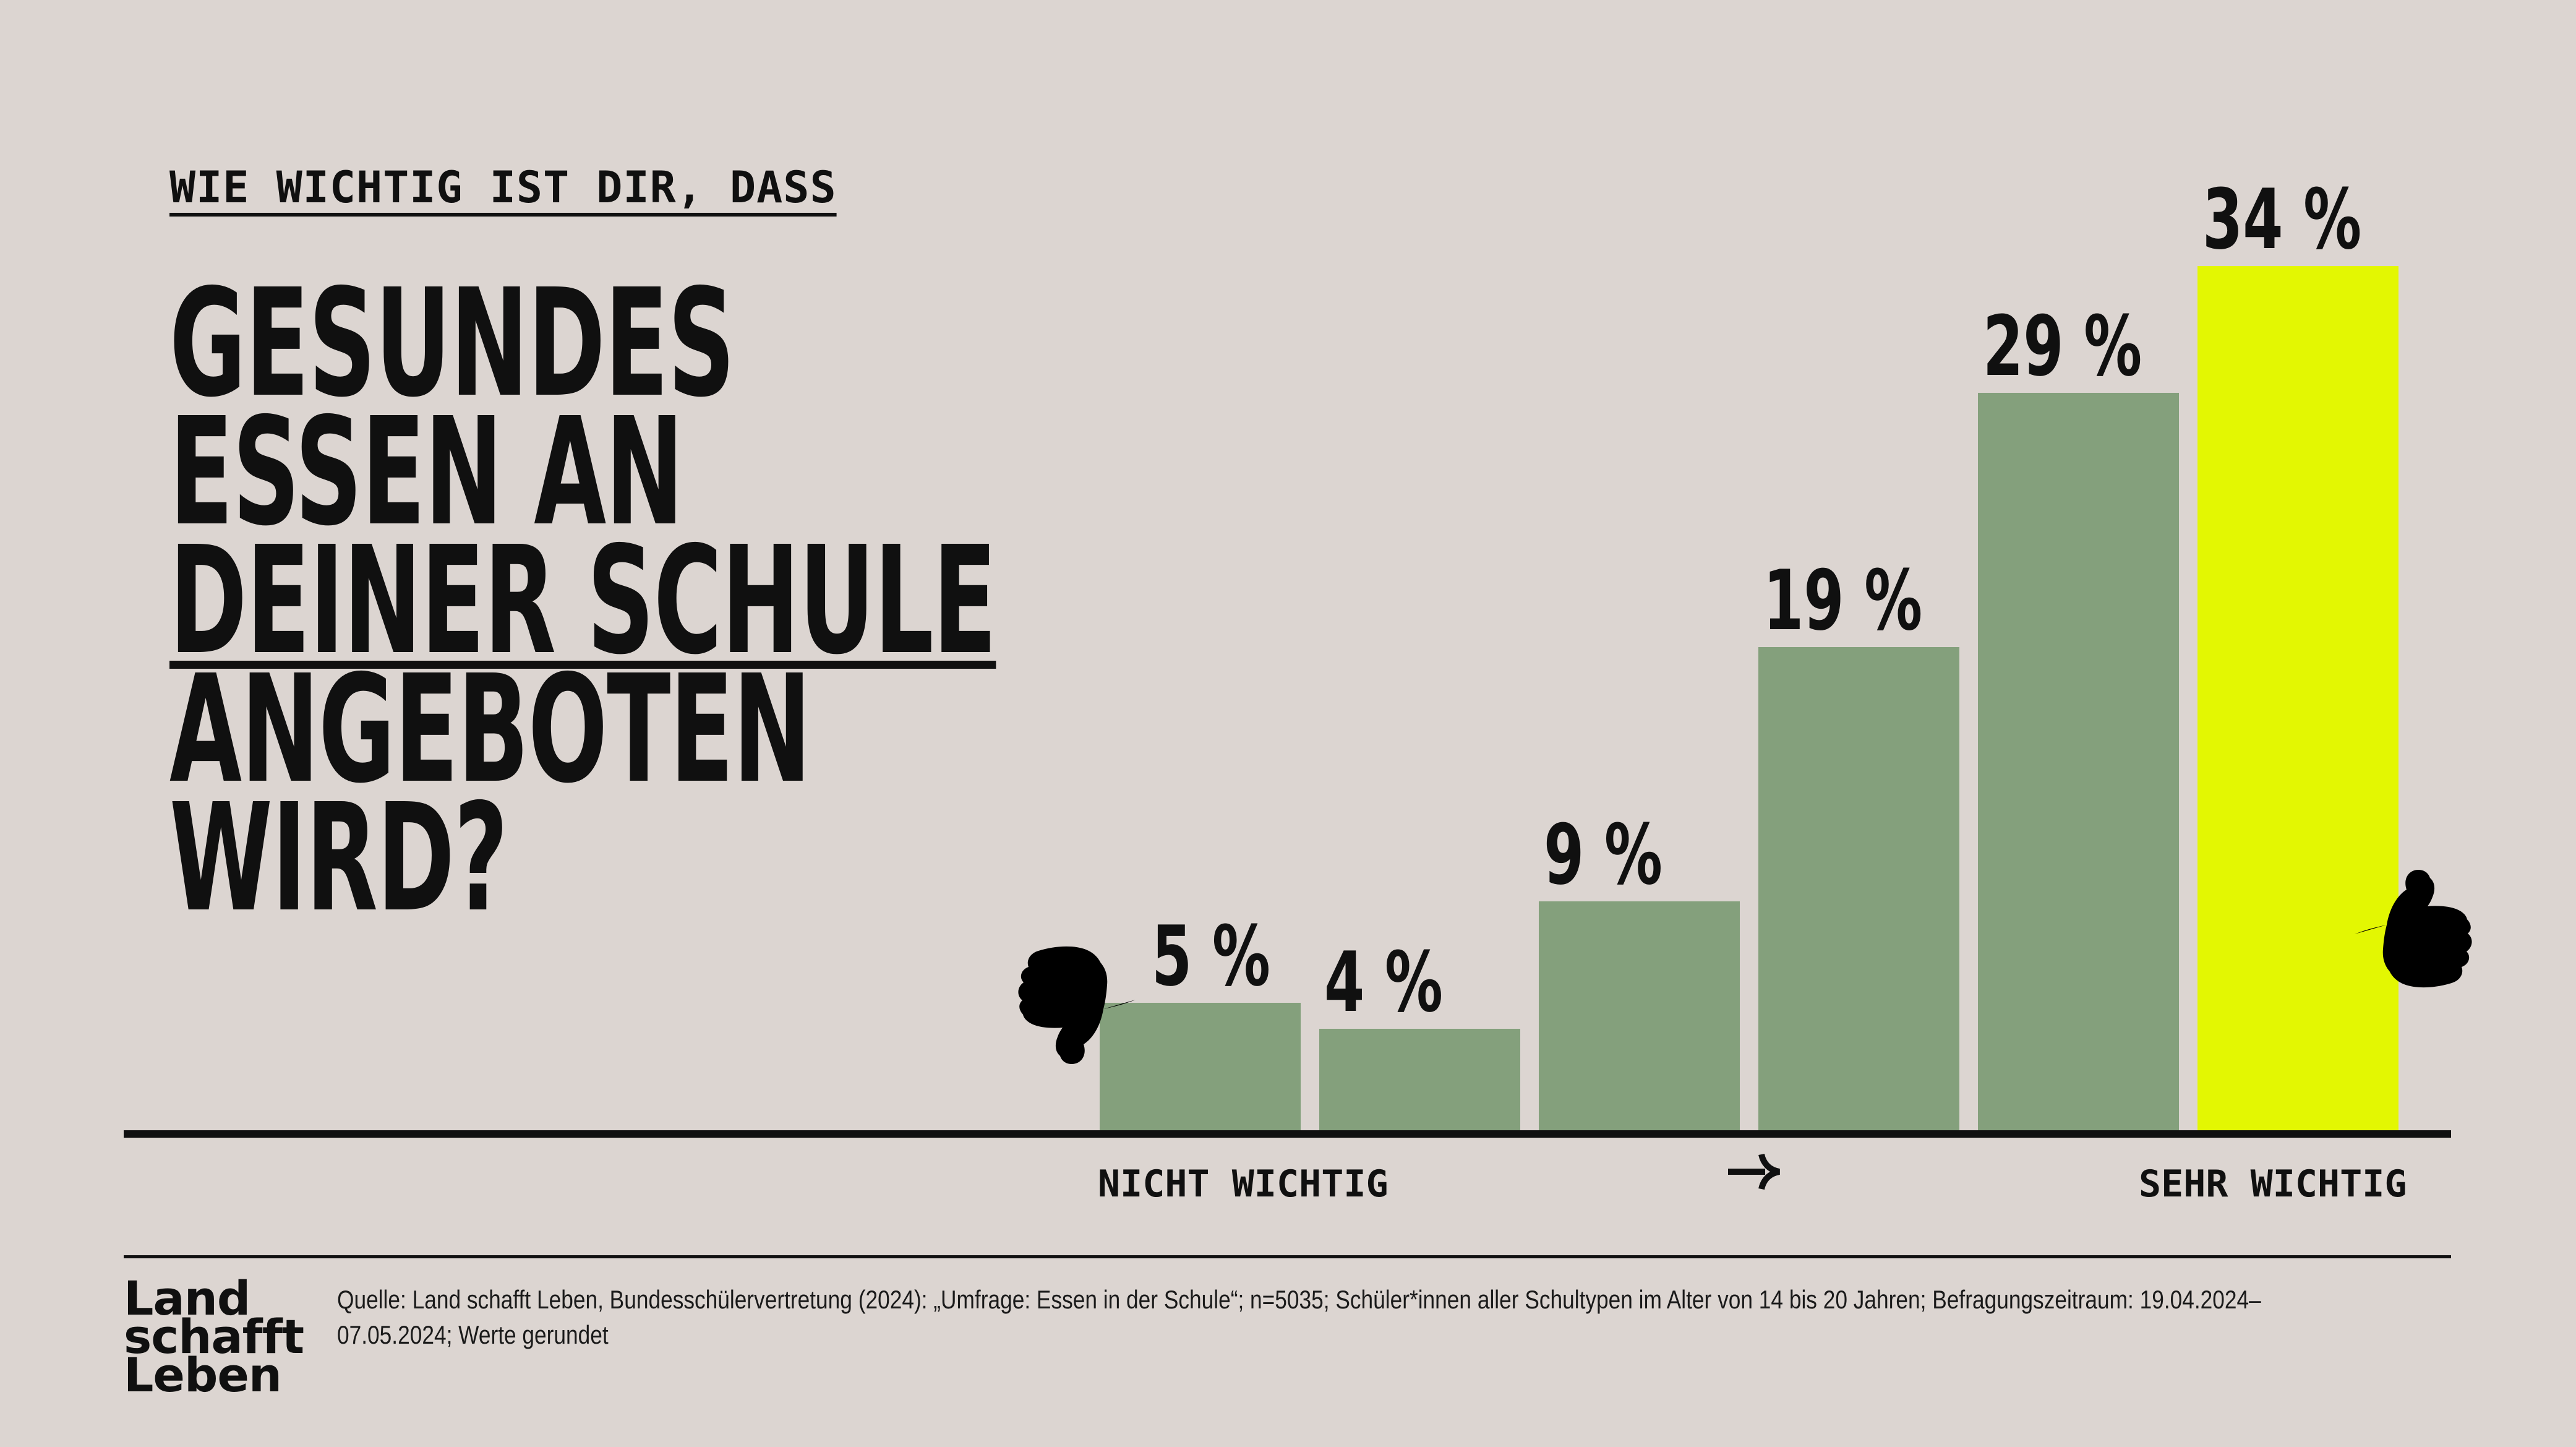  Describe the element at coordinates (1384, 983) in the screenshot. I see `bar-value-label: 4 %` at that location.